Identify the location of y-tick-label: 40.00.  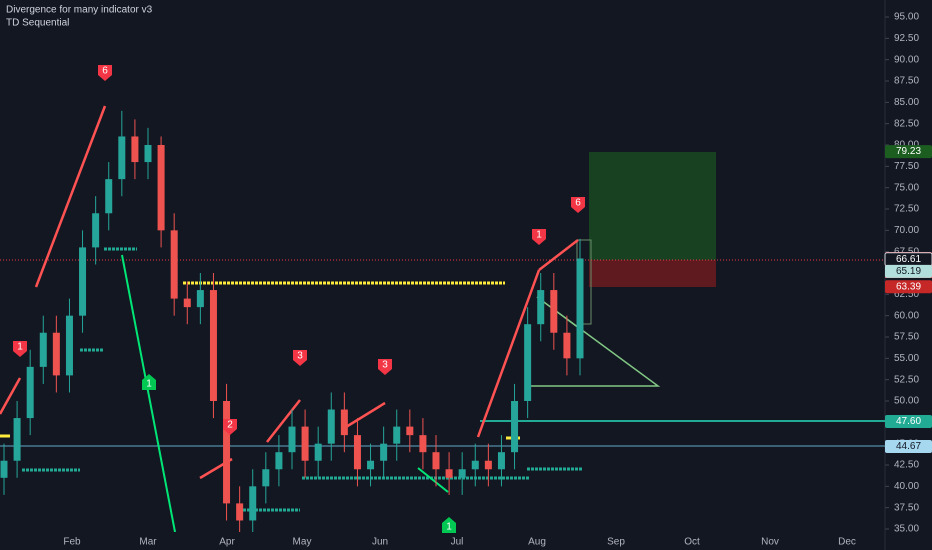
(906, 486).